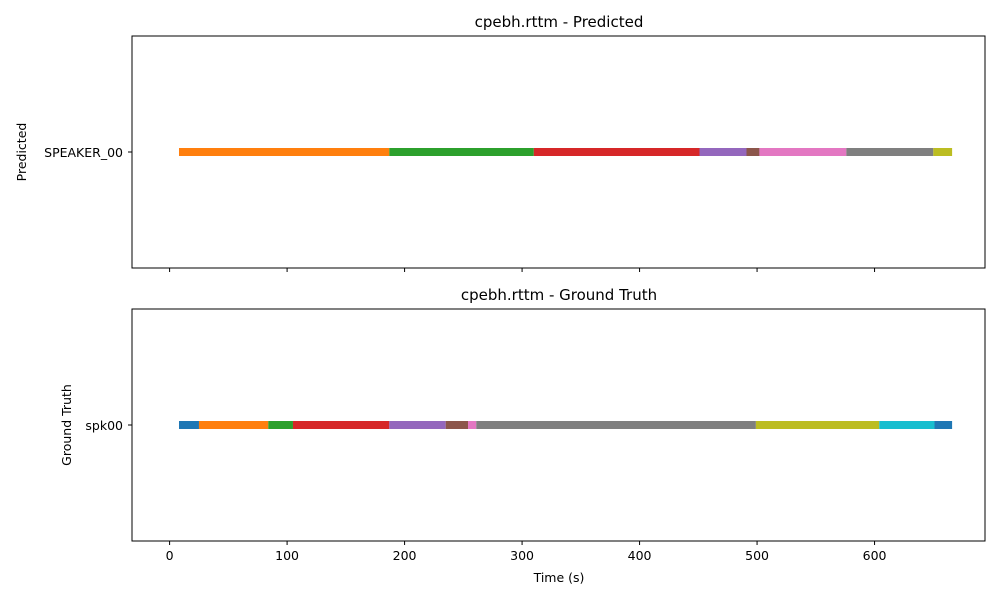  Describe the element at coordinates (83, 152) in the screenshot. I see `predicted-speaker-label: SPEAKER_00` at that location.